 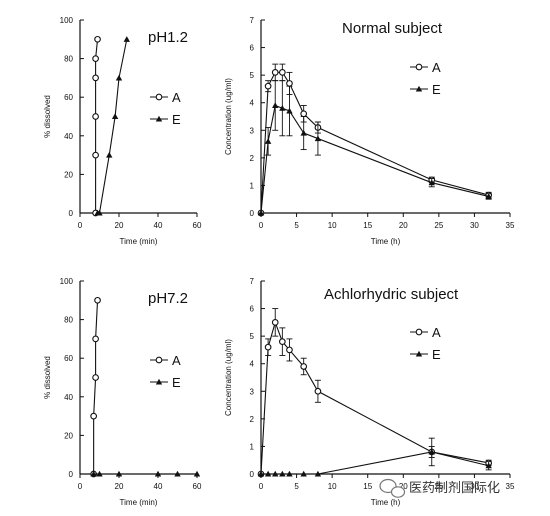 I want to click on y-tick-label: 20, so click(x=68, y=435).